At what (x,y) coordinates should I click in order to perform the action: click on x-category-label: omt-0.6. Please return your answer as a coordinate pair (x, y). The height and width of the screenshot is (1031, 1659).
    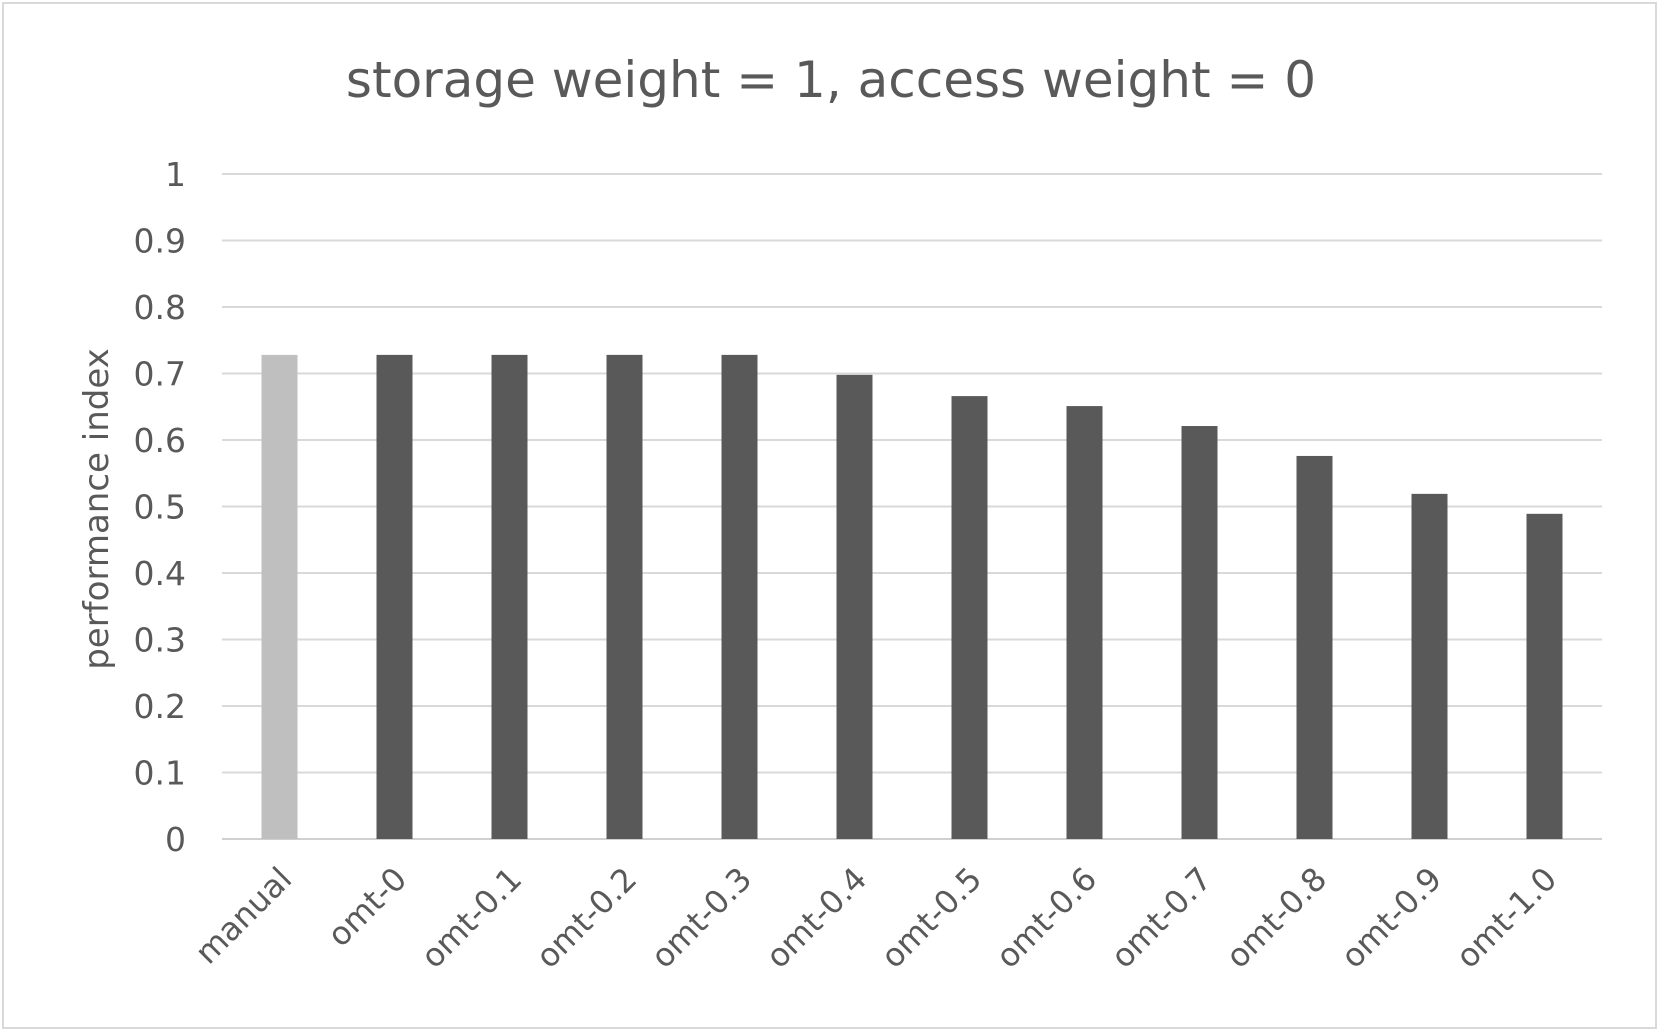
    Looking at the image, I should click on (1046, 918).